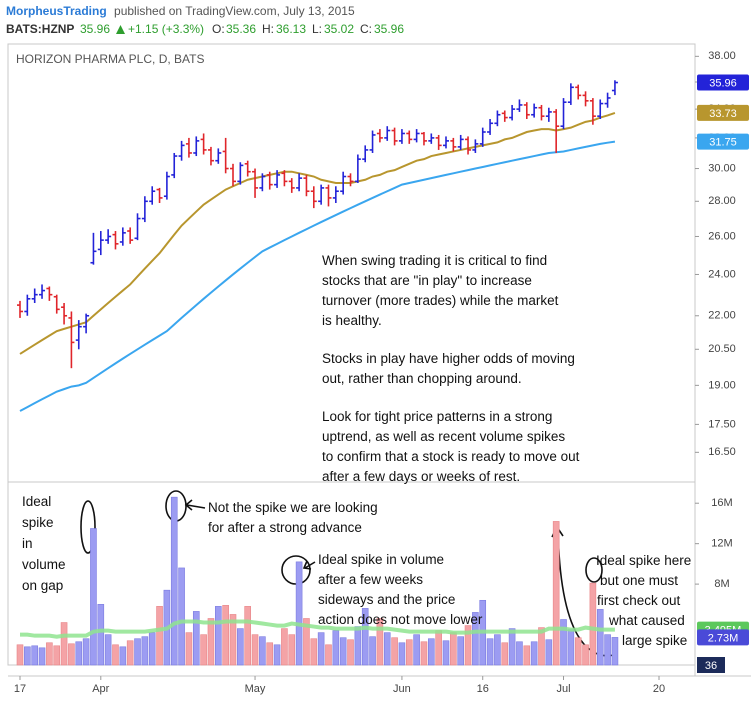 The width and height of the screenshot is (751, 704). Describe the element at coordinates (659, 689) in the screenshot. I see `x-tick-label: 20` at that location.